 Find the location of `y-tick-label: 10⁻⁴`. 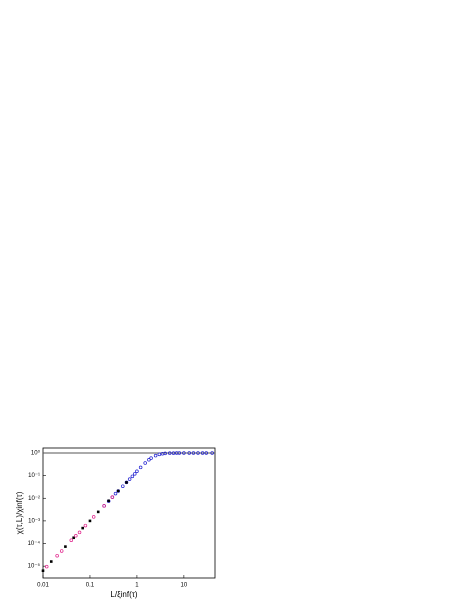

y-tick-label: 10⁻⁴ is located at coordinates (34, 543).